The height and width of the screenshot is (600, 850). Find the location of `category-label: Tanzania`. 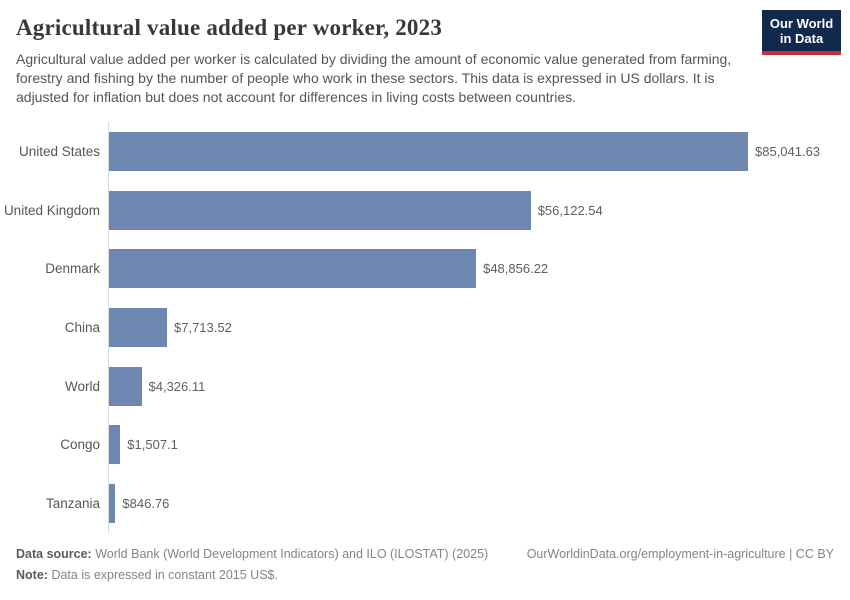

category-label: Tanzania is located at coordinates (72, 503).